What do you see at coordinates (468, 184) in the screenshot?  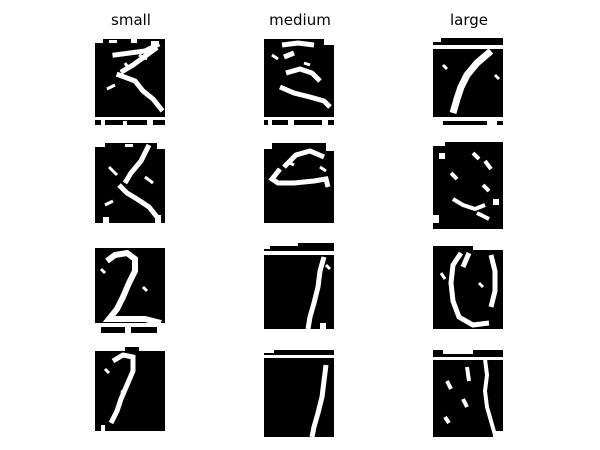 I see `tile-large-row2` at bounding box center [468, 184].